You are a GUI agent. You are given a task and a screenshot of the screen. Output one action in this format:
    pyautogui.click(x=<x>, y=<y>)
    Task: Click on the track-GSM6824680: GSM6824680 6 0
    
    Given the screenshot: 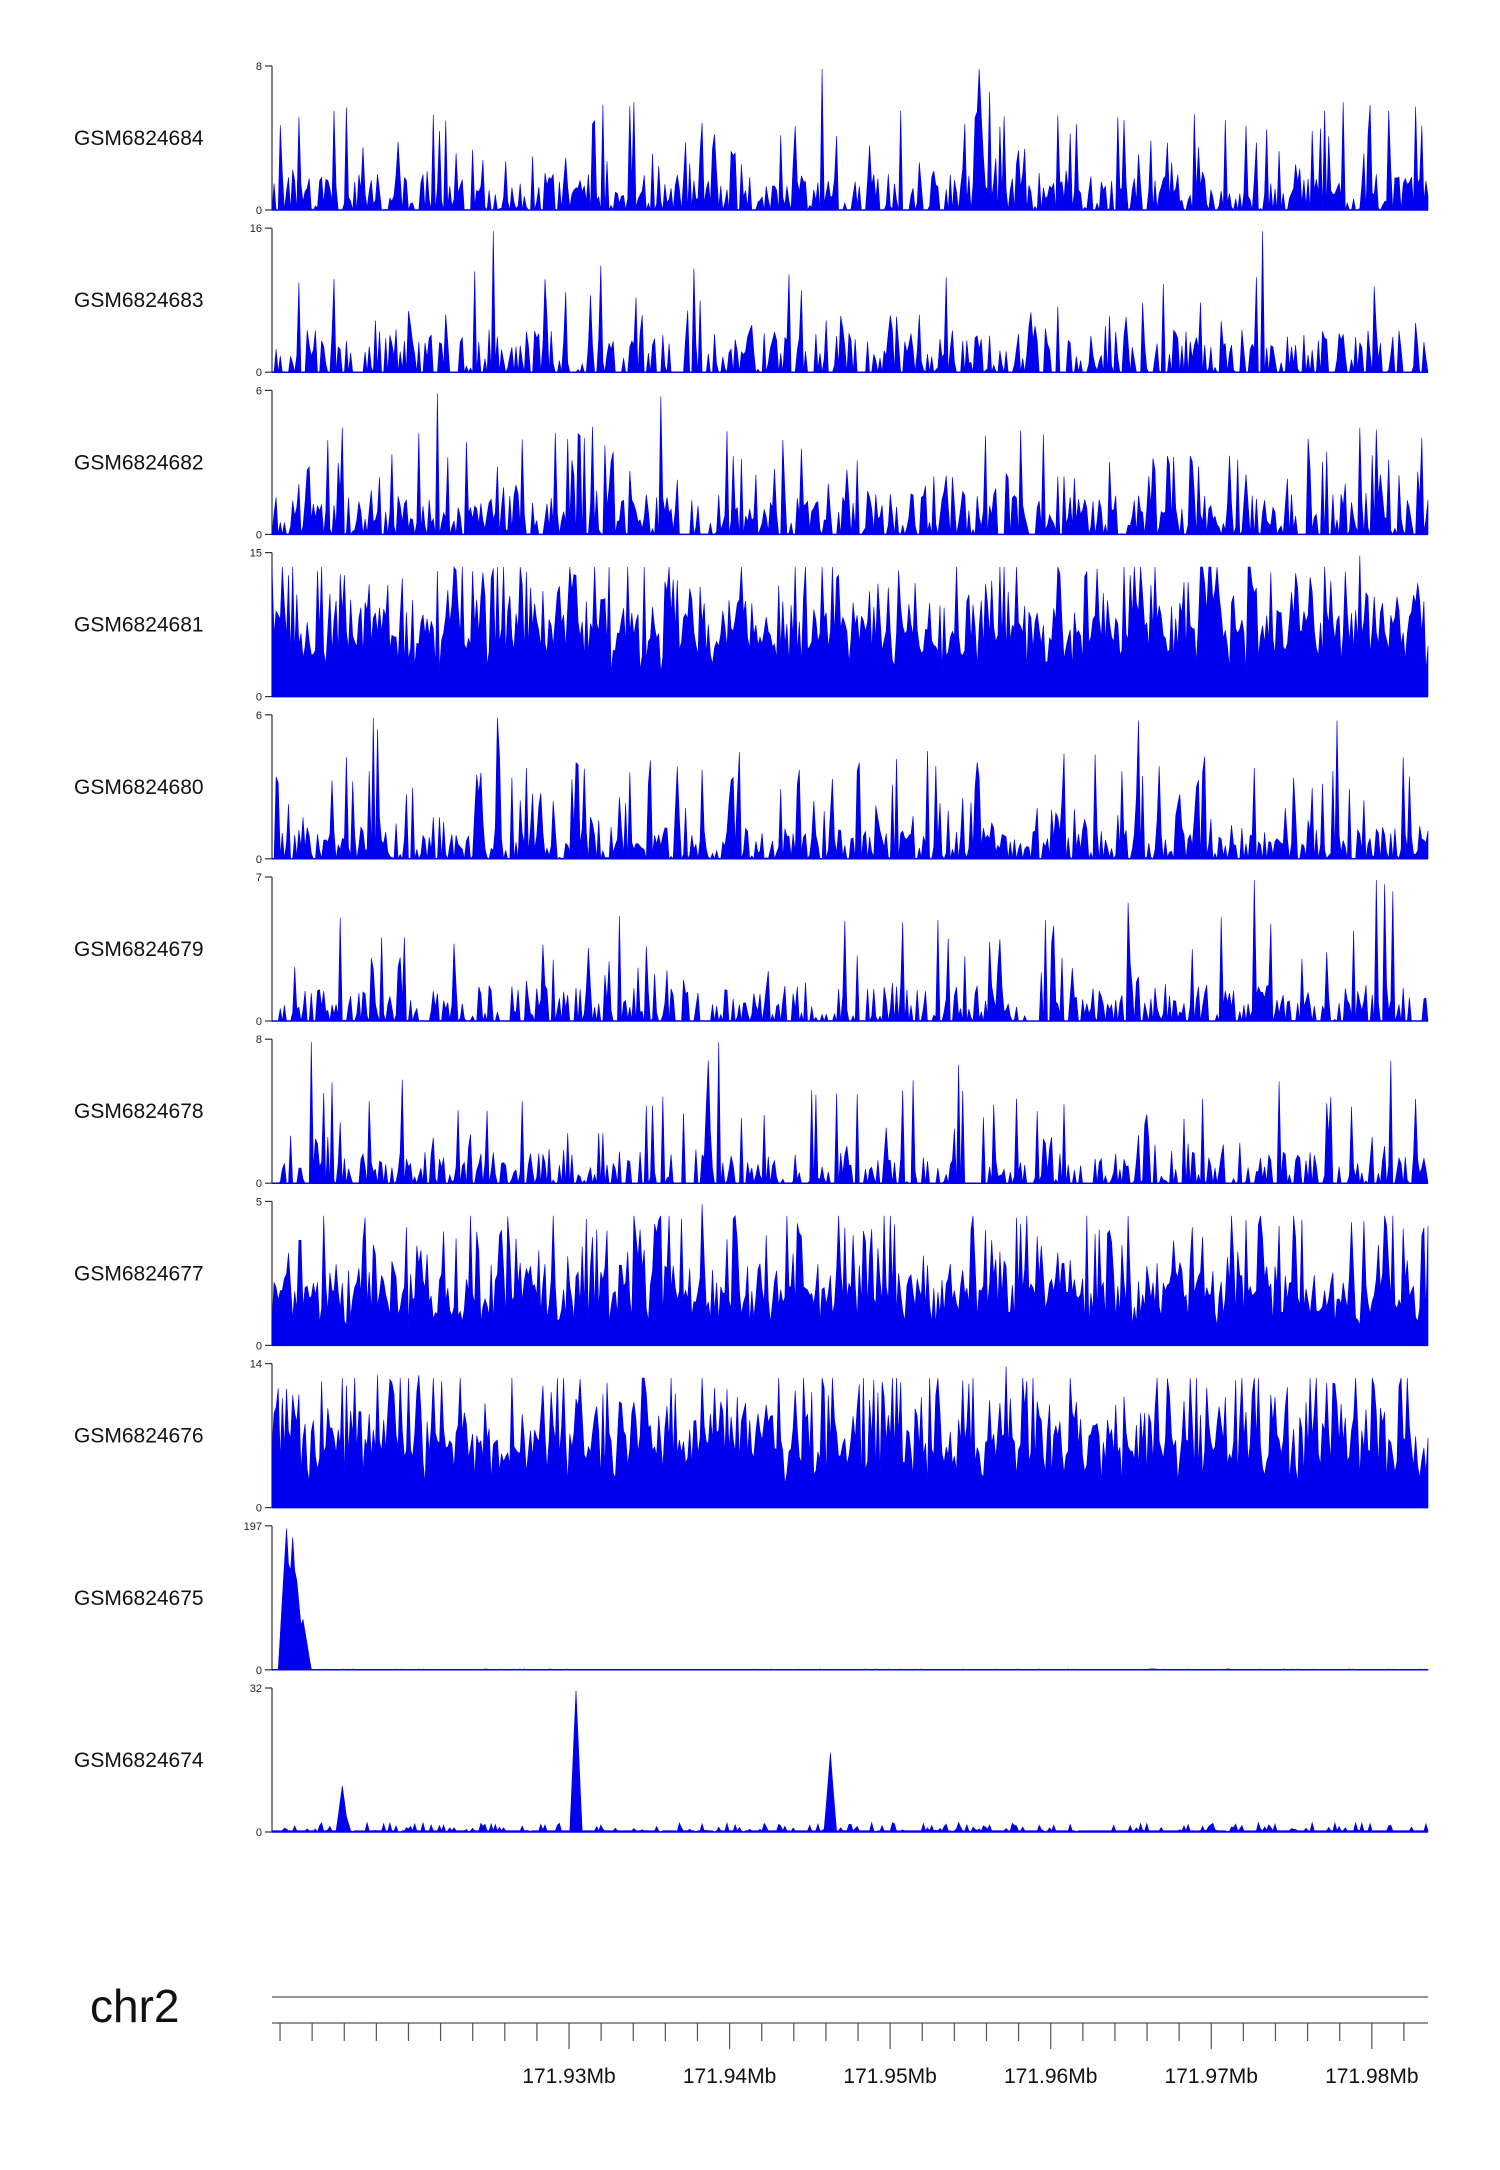 What is the action you would take?
    pyautogui.click(x=751, y=788)
    